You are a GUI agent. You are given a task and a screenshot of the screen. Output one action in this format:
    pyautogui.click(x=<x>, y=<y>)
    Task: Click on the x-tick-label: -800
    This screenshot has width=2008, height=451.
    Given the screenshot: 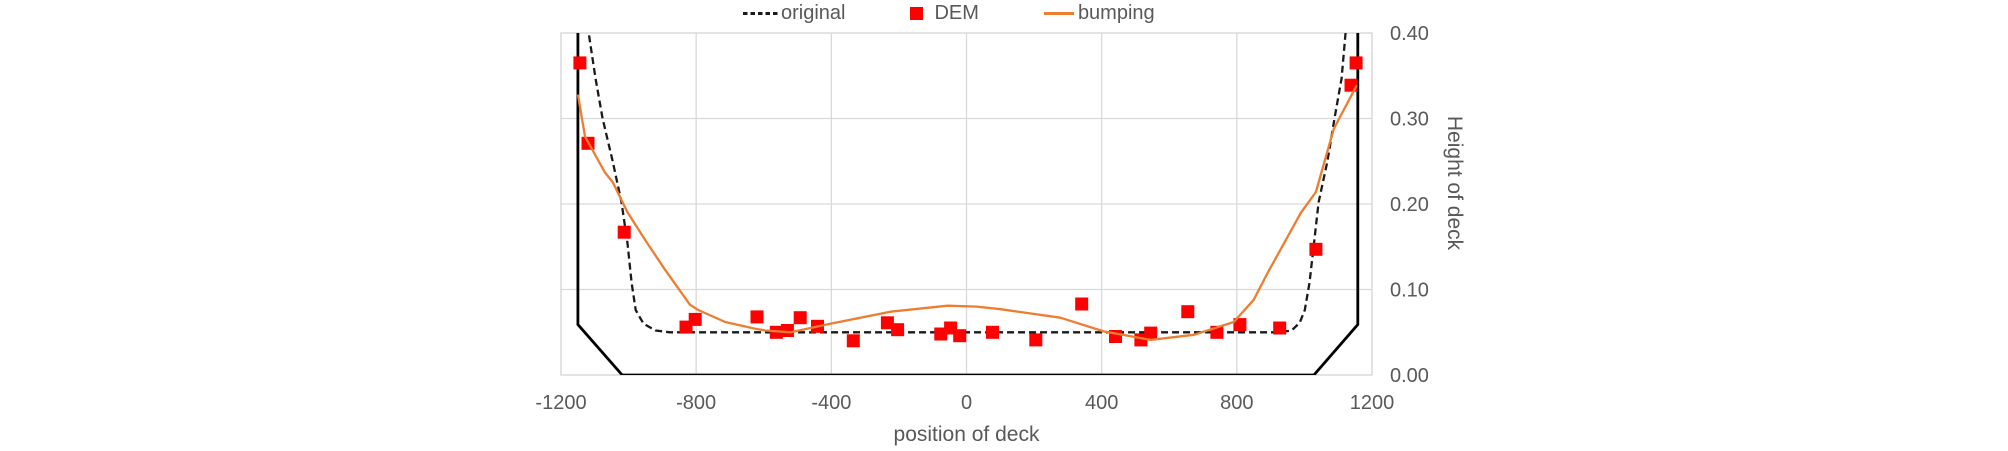 What is the action you would take?
    pyautogui.click(x=696, y=403)
    